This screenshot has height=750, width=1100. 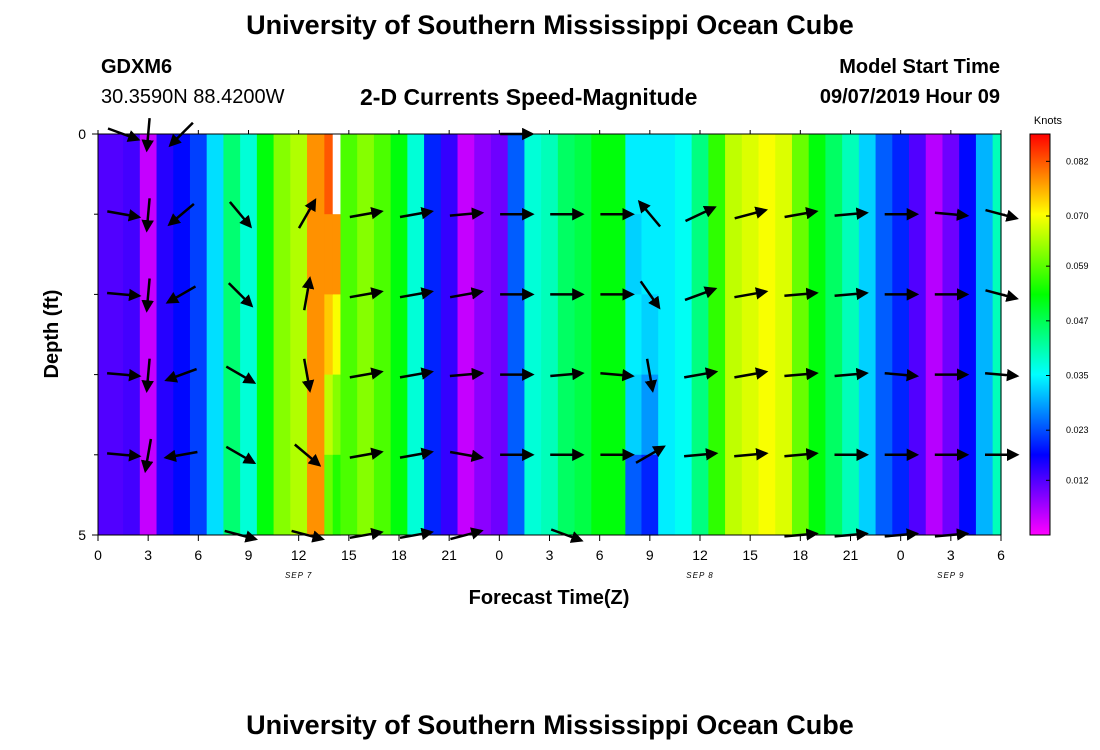 I want to click on x-axis-label: Forecast Time(Z), so click(x=549, y=598).